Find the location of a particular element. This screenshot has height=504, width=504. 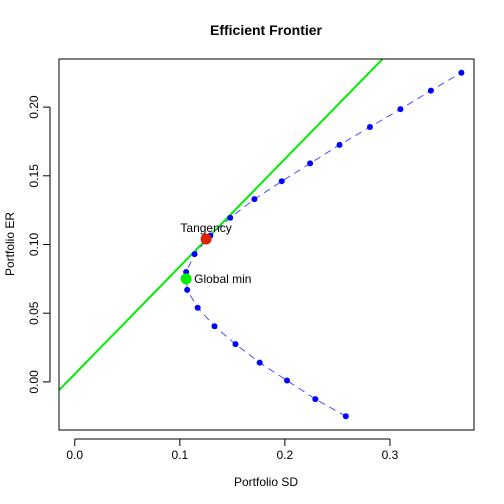

chart-title: Efficient Frontier is located at coordinates (266, 30).